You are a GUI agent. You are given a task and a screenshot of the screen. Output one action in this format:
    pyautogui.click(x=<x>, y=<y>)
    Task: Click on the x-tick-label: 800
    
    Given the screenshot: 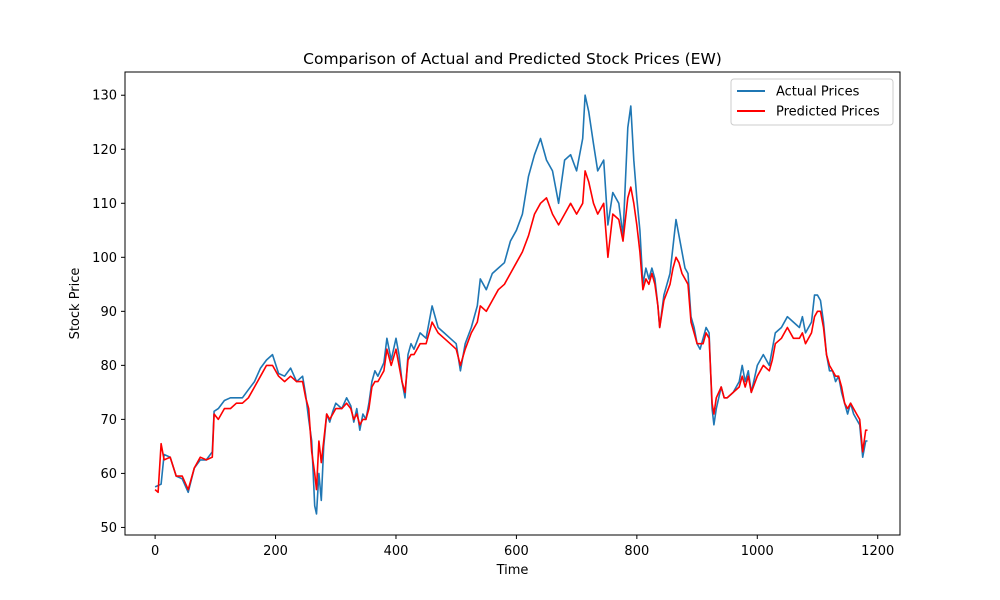 What is the action you would take?
    pyautogui.click(x=636, y=551)
    